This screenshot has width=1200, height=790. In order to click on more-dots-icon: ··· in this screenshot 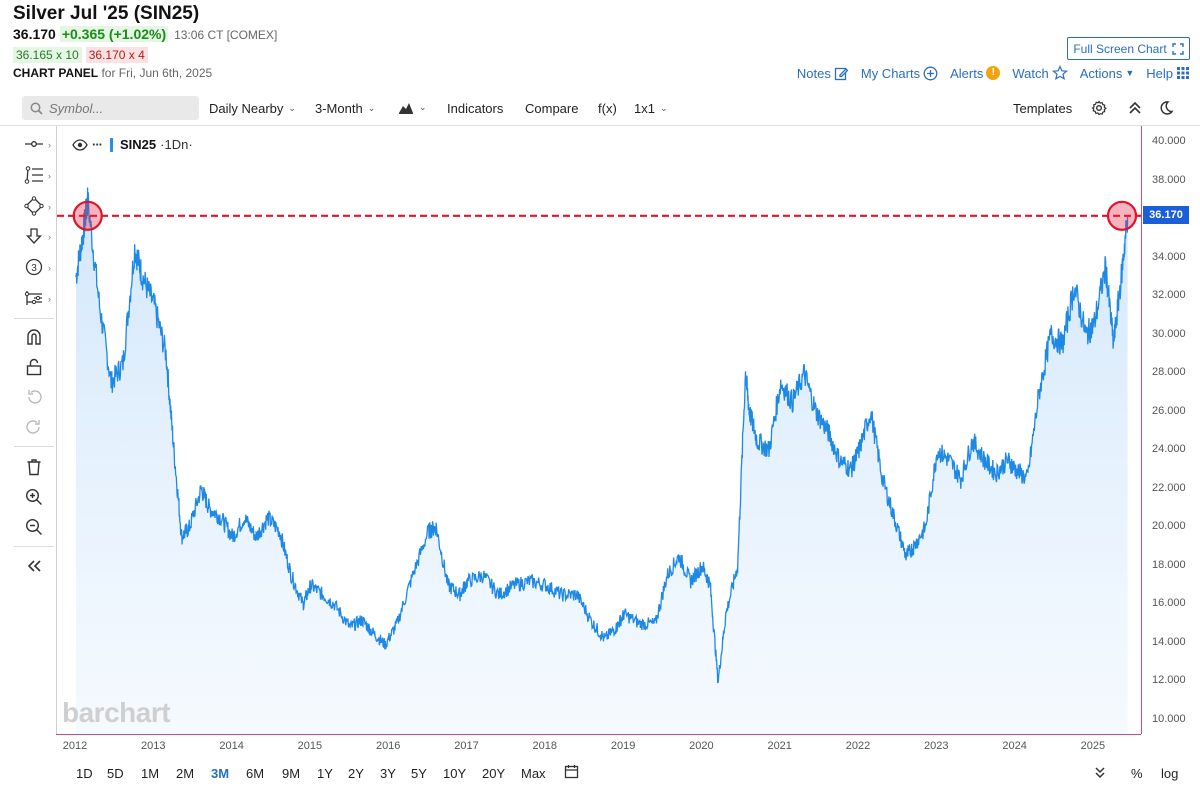, I will do `click(97, 144)`.